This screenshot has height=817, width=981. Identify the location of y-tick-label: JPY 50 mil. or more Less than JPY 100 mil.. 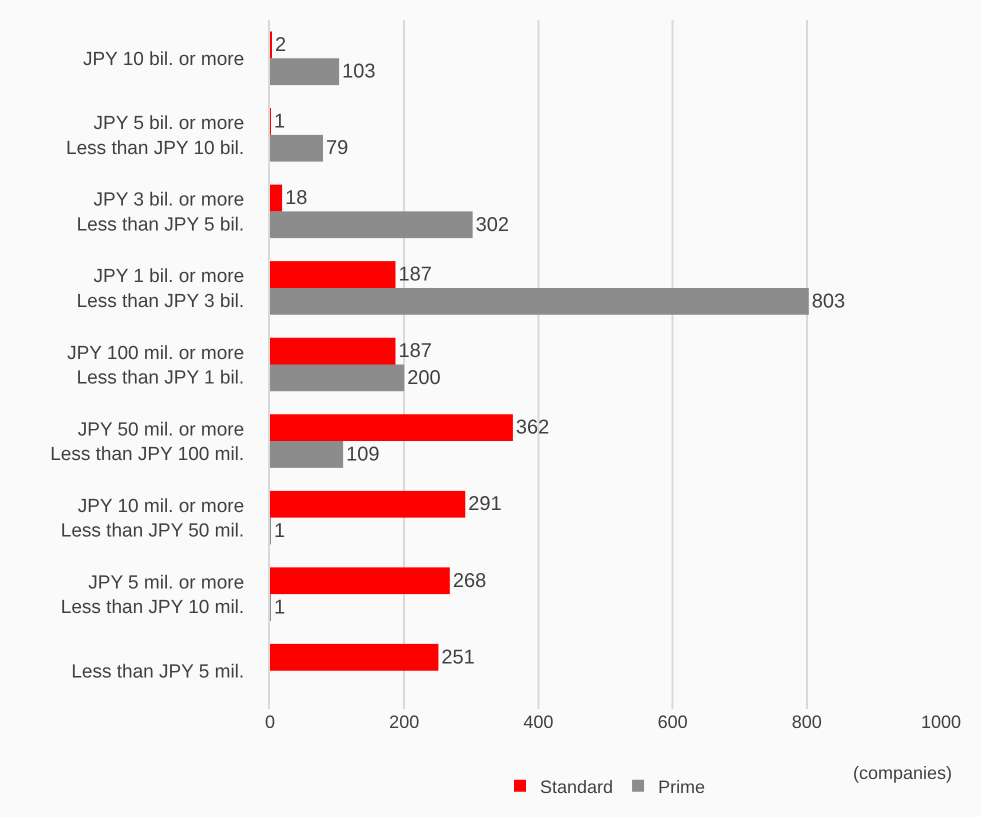
(147, 442).